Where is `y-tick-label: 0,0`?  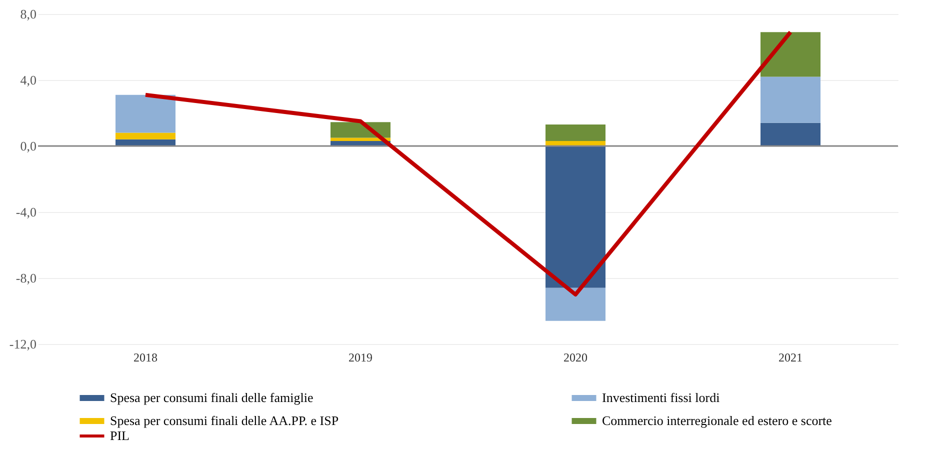
y-tick-label: 0,0 is located at coordinates (28, 146).